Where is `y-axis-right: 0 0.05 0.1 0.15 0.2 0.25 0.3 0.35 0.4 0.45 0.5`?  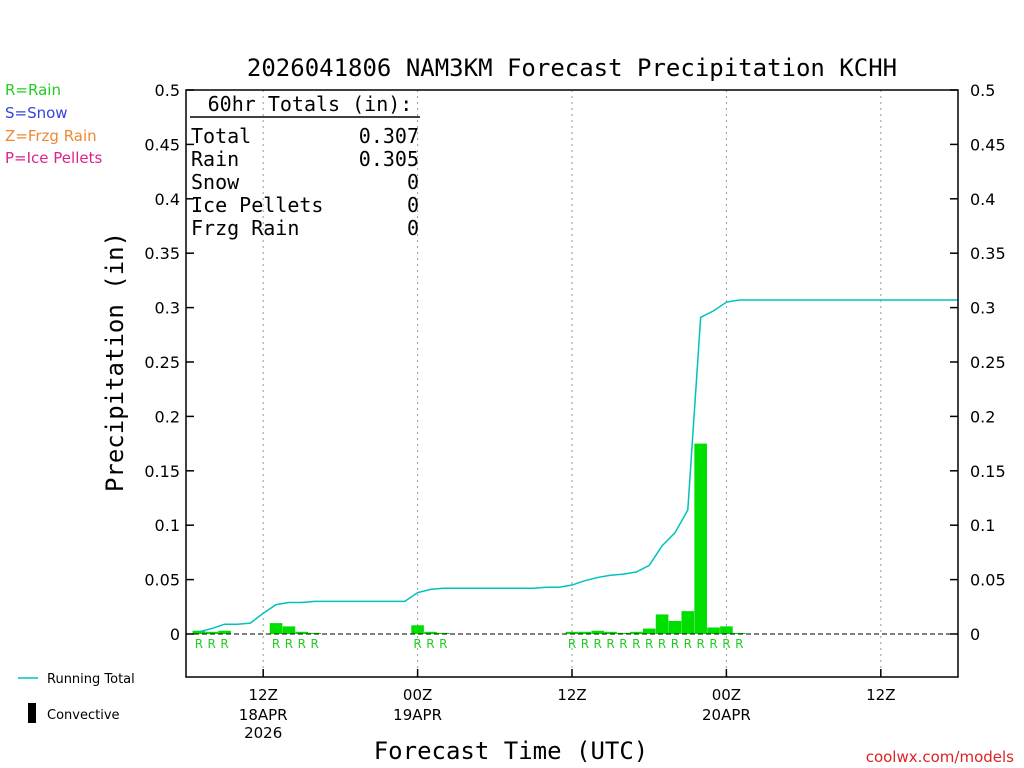
y-axis-right: 0 0.05 0.1 0.15 0.2 0.25 0.3 0.35 0.4 0.45 0.5 is located at coordinates (978, 362).